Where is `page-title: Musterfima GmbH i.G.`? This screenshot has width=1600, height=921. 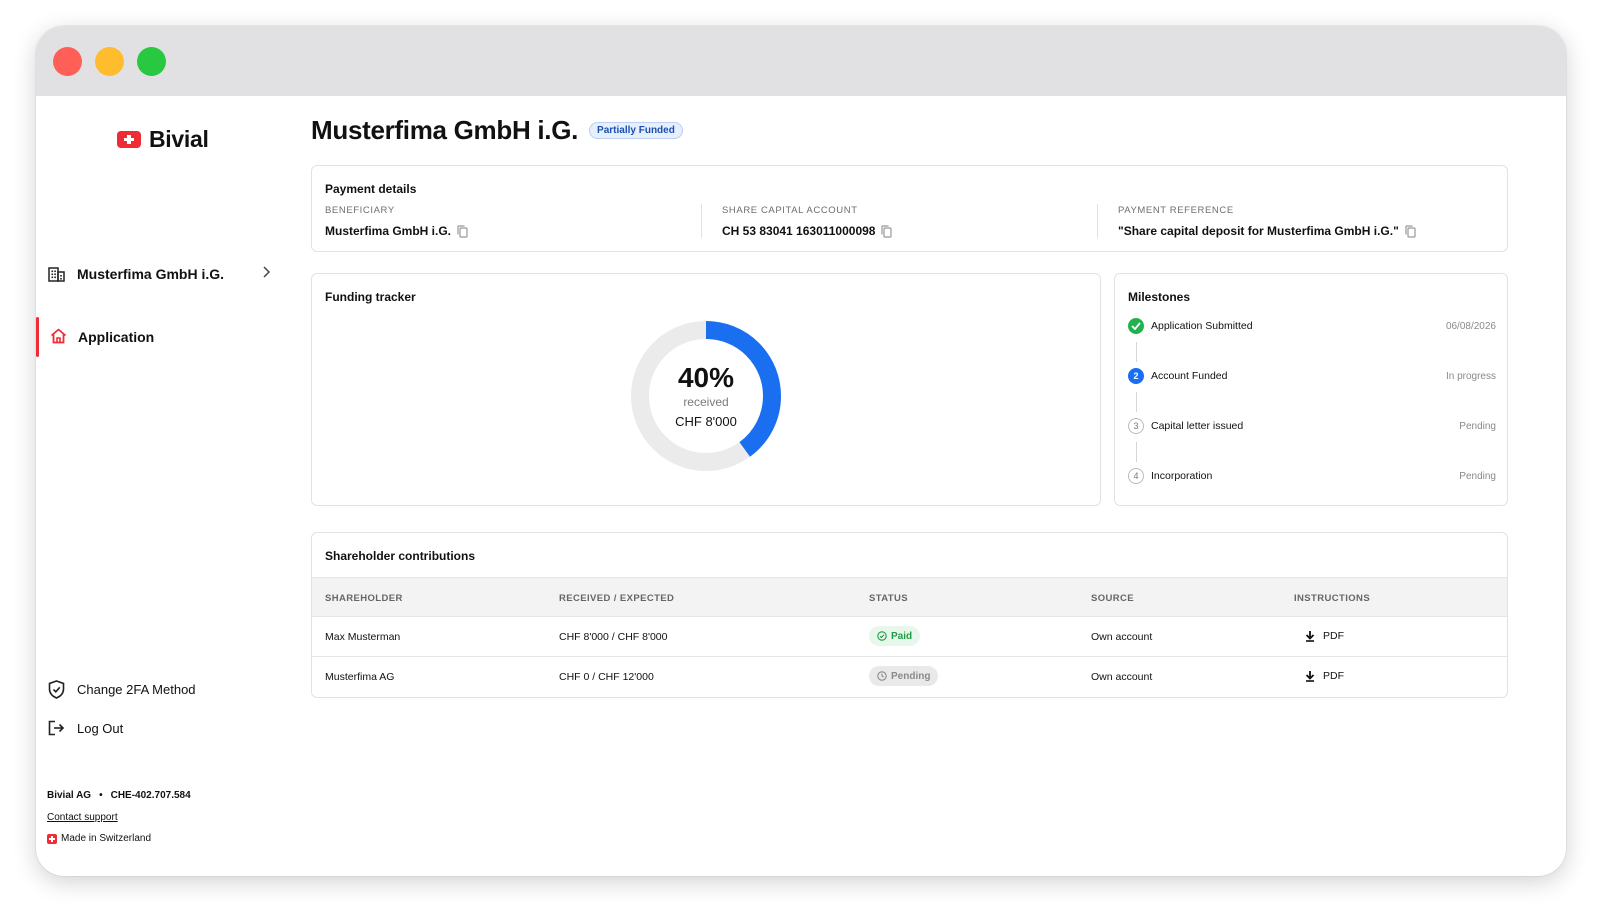
page-title: Musterfima GmbH i.G. is located at coordinates (445, 130).